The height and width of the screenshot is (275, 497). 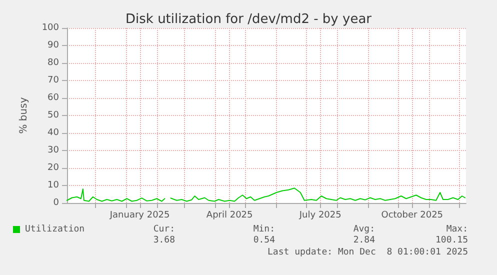 What do you see at coordinates (264, 241) in the screenshot?
I see `text: 0.54` at bounding box center [264, 241].